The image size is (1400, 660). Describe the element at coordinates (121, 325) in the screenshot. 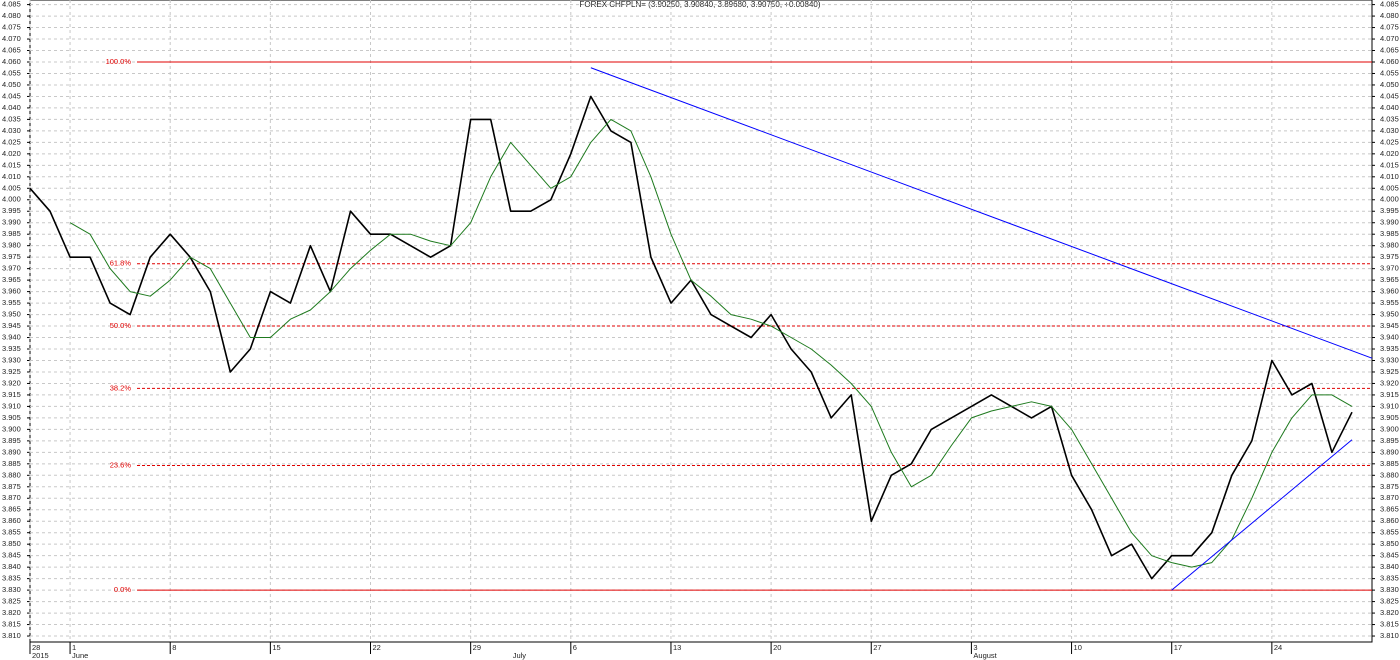

I see `fib-label: 50.0%` at that location.